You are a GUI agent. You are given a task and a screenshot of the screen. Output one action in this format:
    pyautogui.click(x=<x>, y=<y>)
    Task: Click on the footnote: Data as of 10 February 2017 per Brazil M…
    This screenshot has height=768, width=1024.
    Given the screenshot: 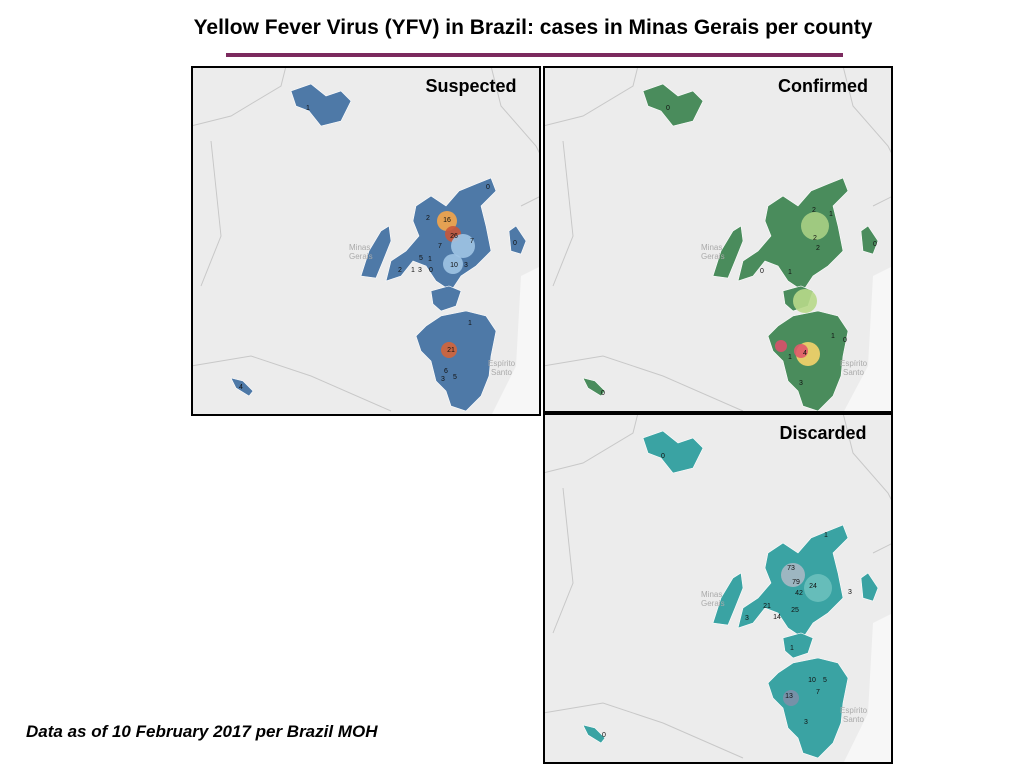 What is the action you would take?
    pyautogui.click(x=202, y=731)
    